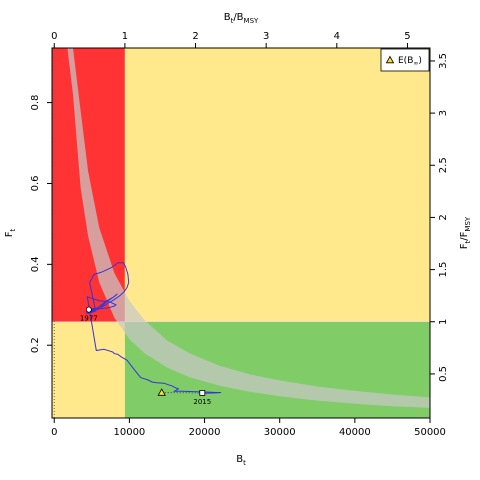 This screenshot has height=480, width=480. I want to click on legend-entry: E(B∞), so click(410, 61).